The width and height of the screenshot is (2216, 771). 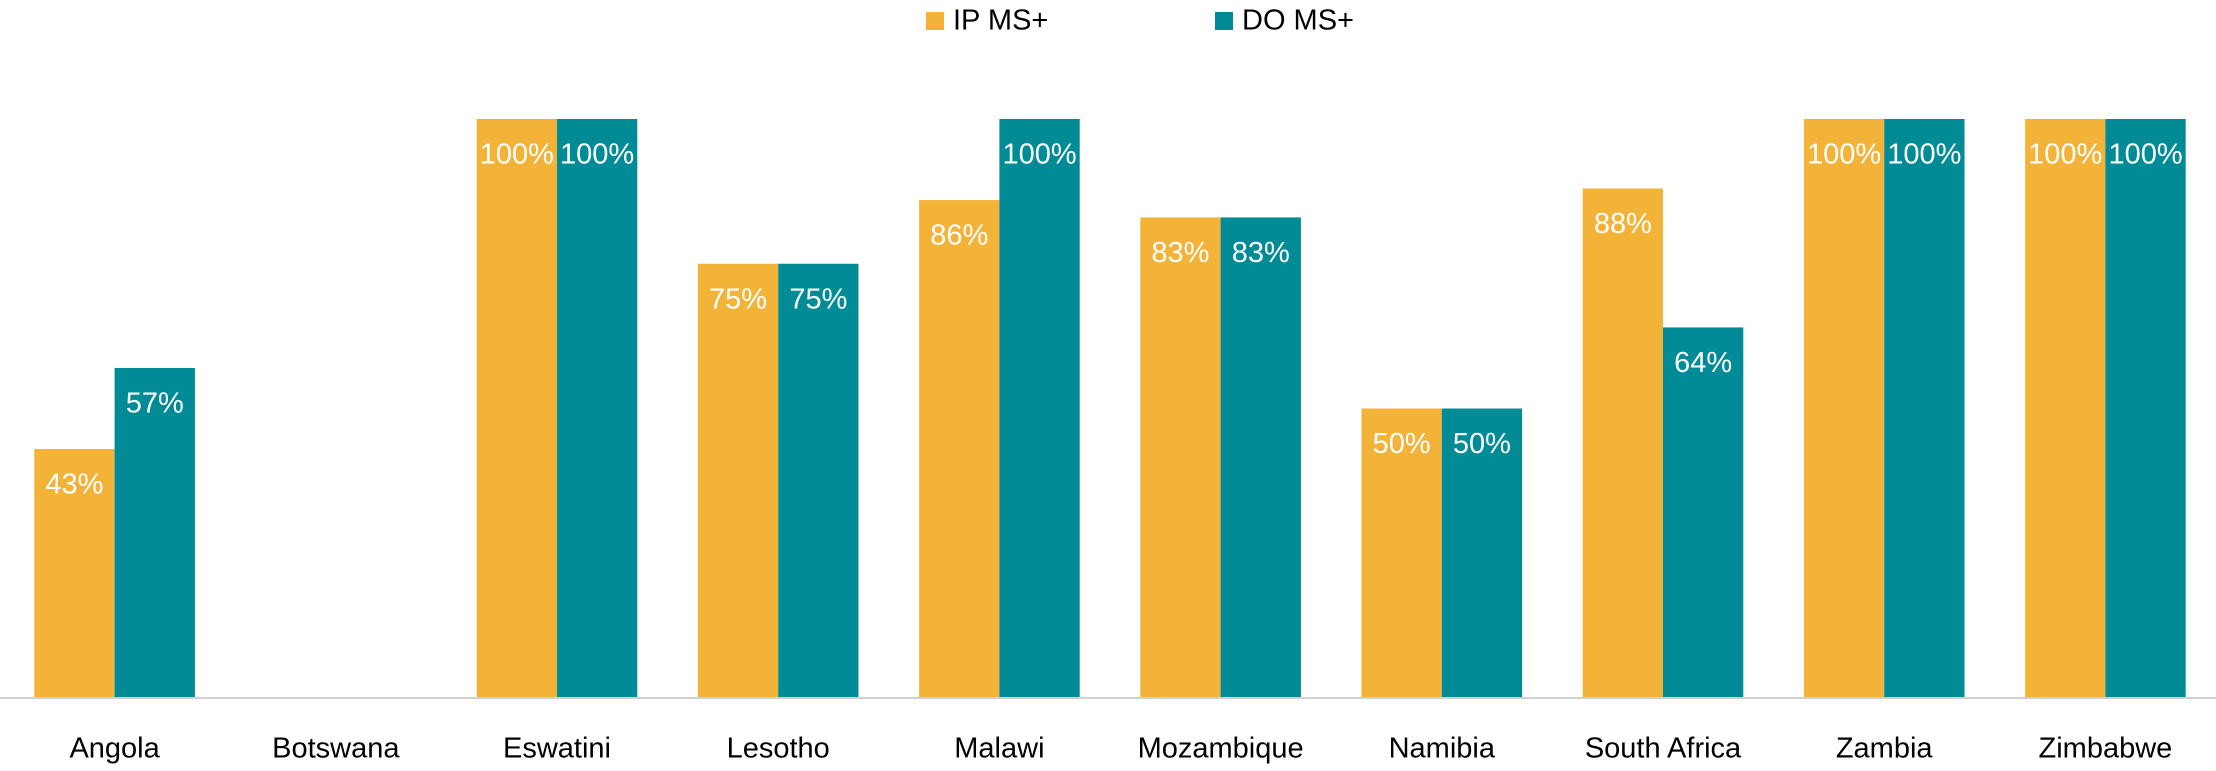 I want to click on x-tick-label: Namibia, so click(x=1442, y=749).